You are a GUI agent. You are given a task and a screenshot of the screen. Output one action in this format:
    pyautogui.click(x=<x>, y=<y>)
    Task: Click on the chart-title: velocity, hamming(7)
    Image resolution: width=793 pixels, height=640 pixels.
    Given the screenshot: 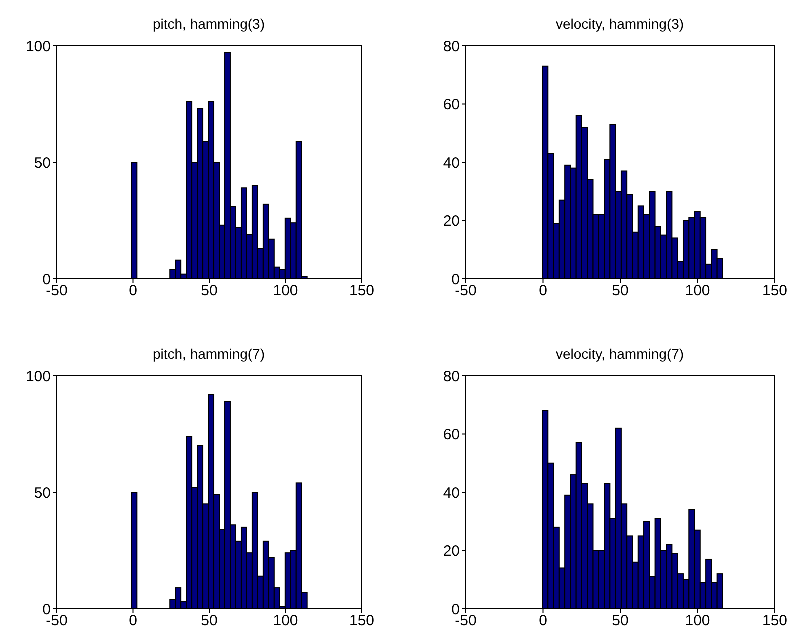 What is the action you would take?
    pyautogui.click(x=620, y=354)
    